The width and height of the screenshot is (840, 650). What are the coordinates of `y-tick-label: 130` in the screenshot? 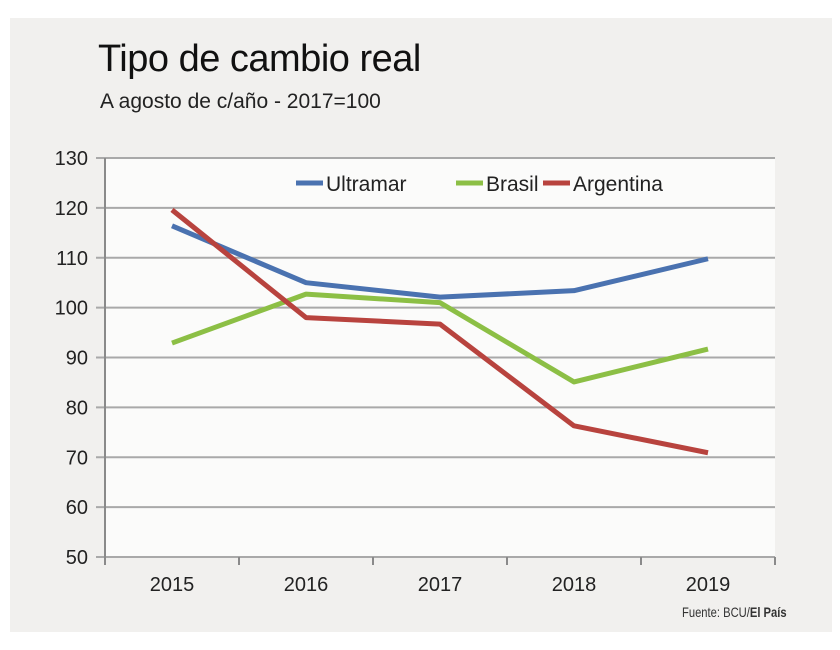 It's located at (71, 159).